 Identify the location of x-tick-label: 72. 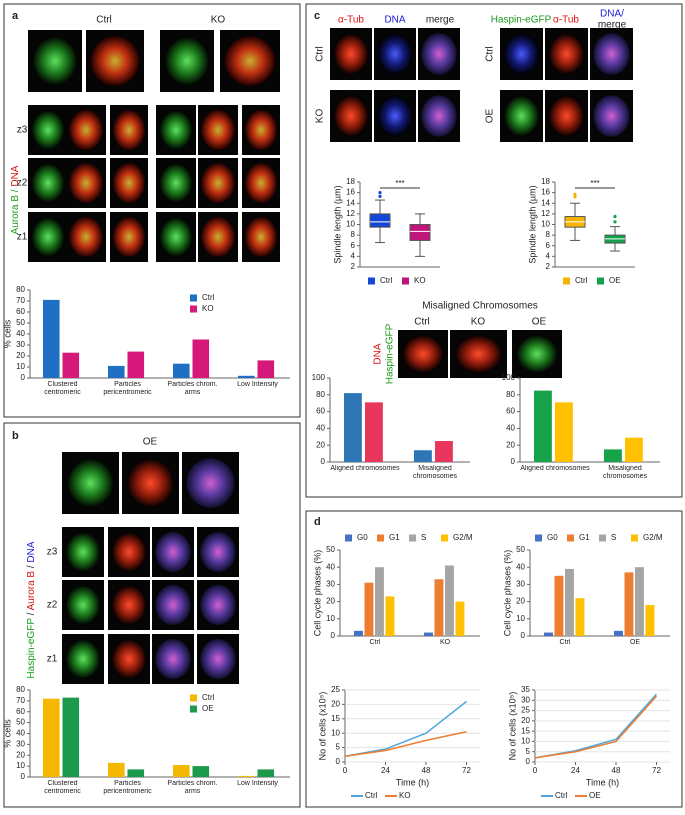
(656, 770).